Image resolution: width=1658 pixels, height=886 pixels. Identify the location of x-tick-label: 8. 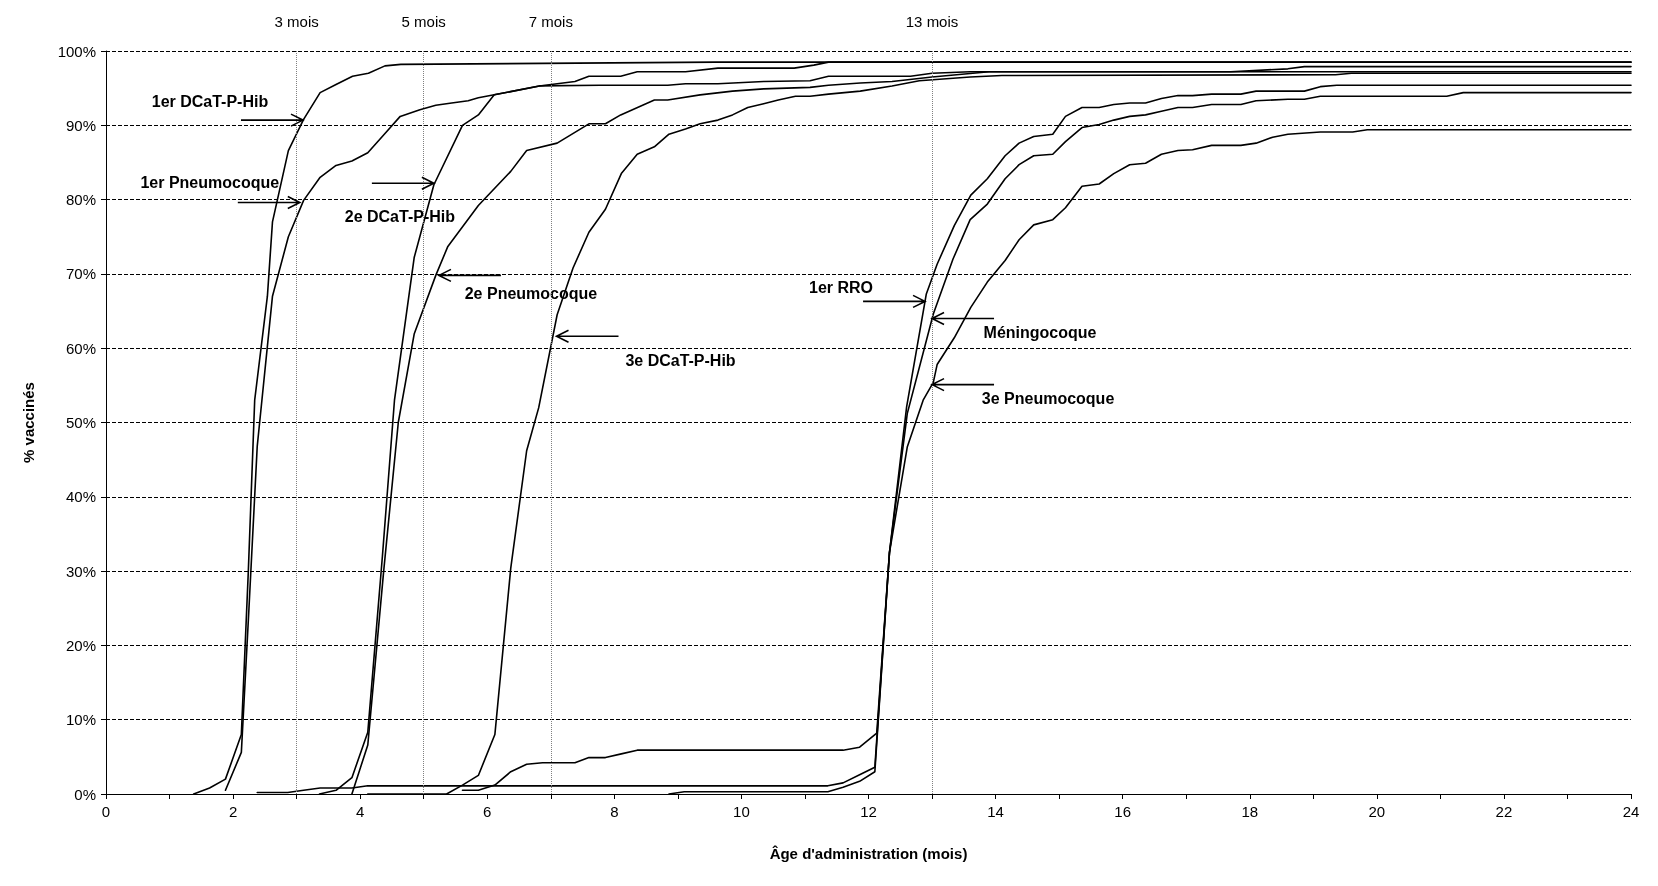
(614, 811).